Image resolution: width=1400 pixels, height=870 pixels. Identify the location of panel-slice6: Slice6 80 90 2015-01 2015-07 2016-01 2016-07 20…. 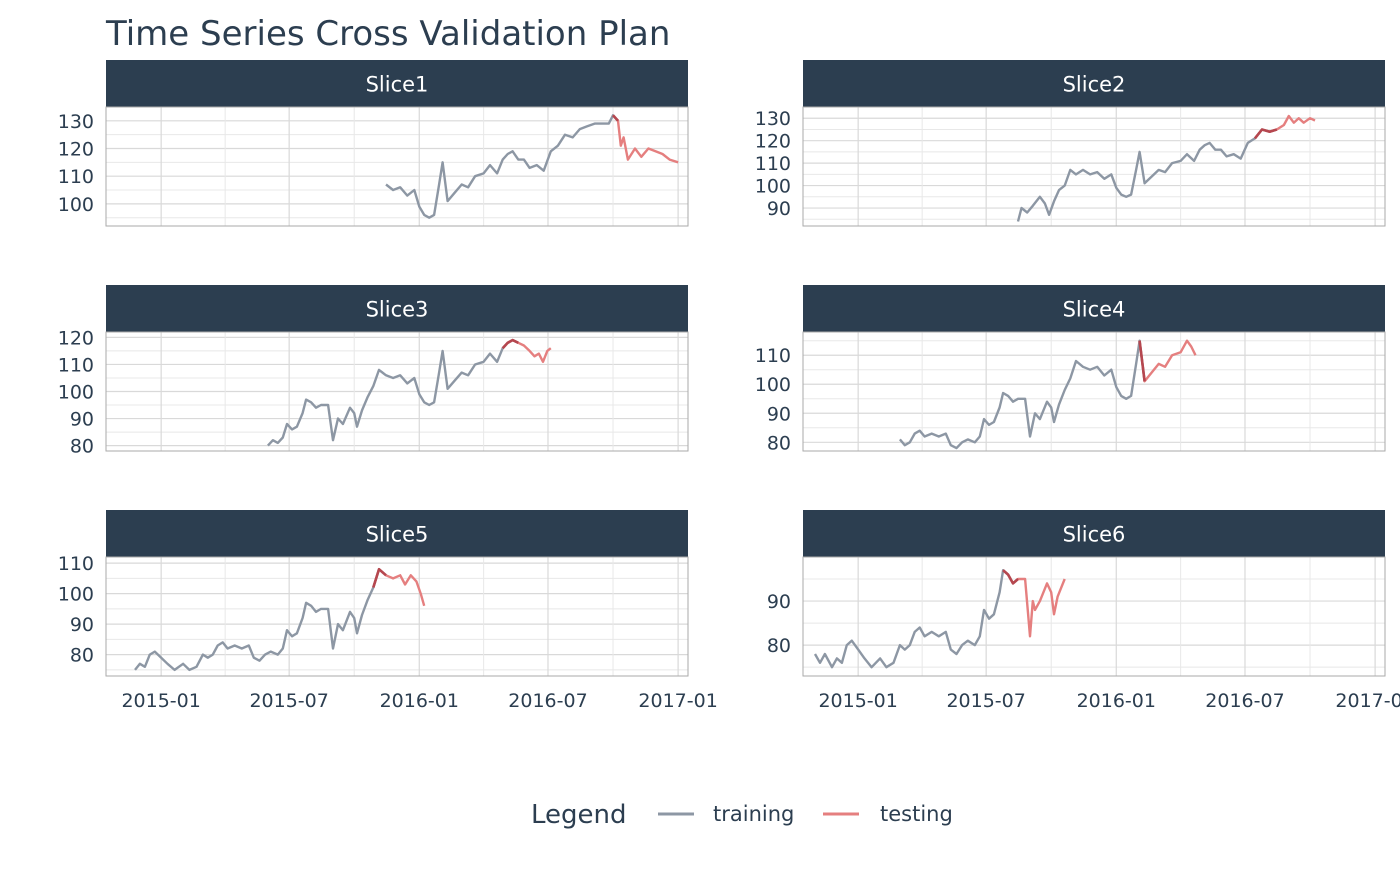
(1083, 611).